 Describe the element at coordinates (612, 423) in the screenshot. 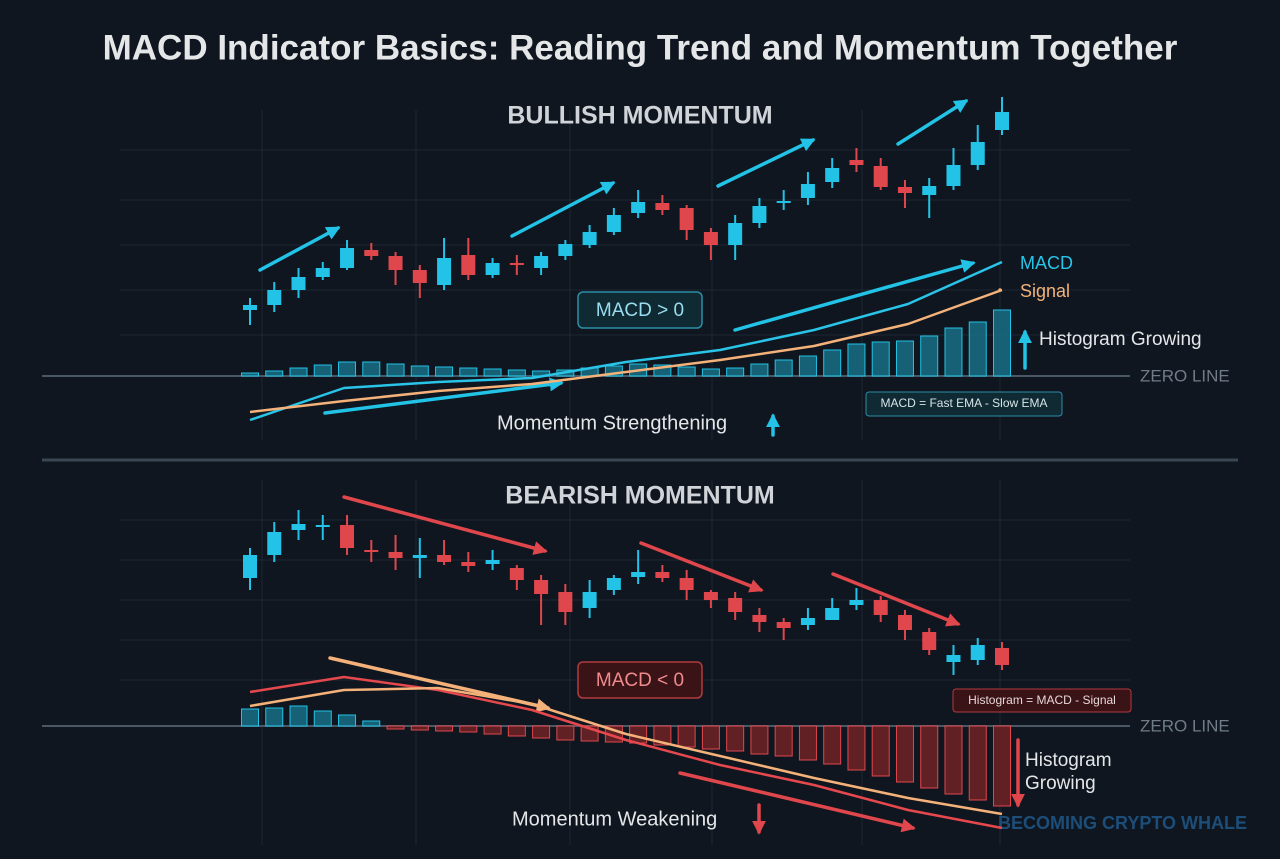

I see `caption: Momentum Strengthening` at that location.